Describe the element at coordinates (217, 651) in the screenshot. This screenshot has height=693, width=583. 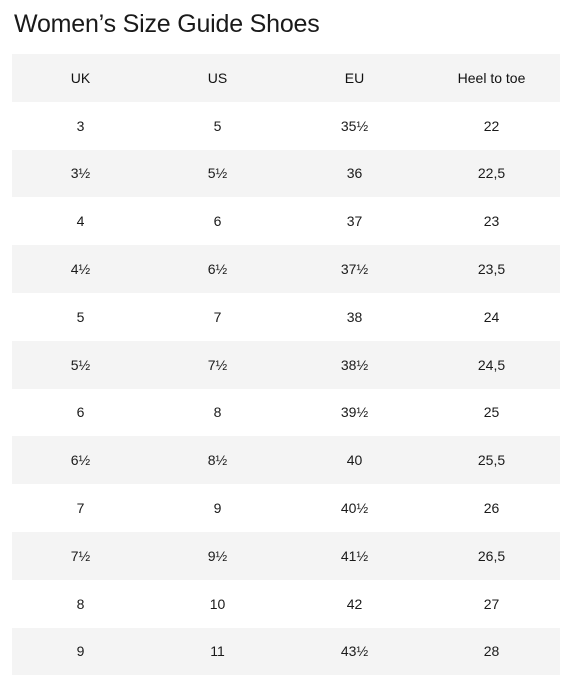
I see `cell-us: 11` at that location.